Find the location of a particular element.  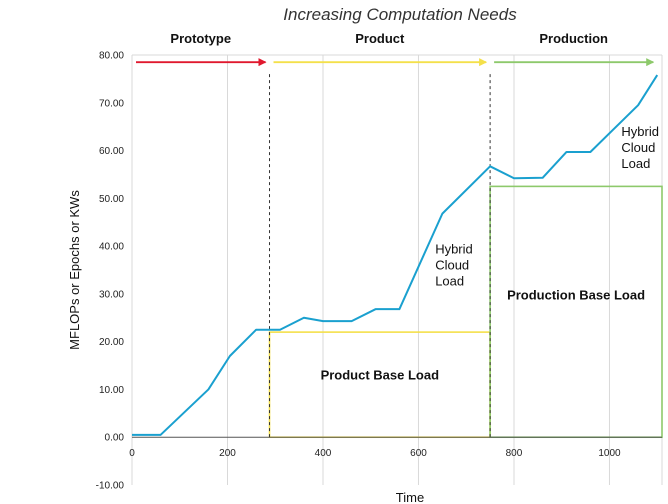

y-tick-label: 70.00 is located at coordinates (111, 103).